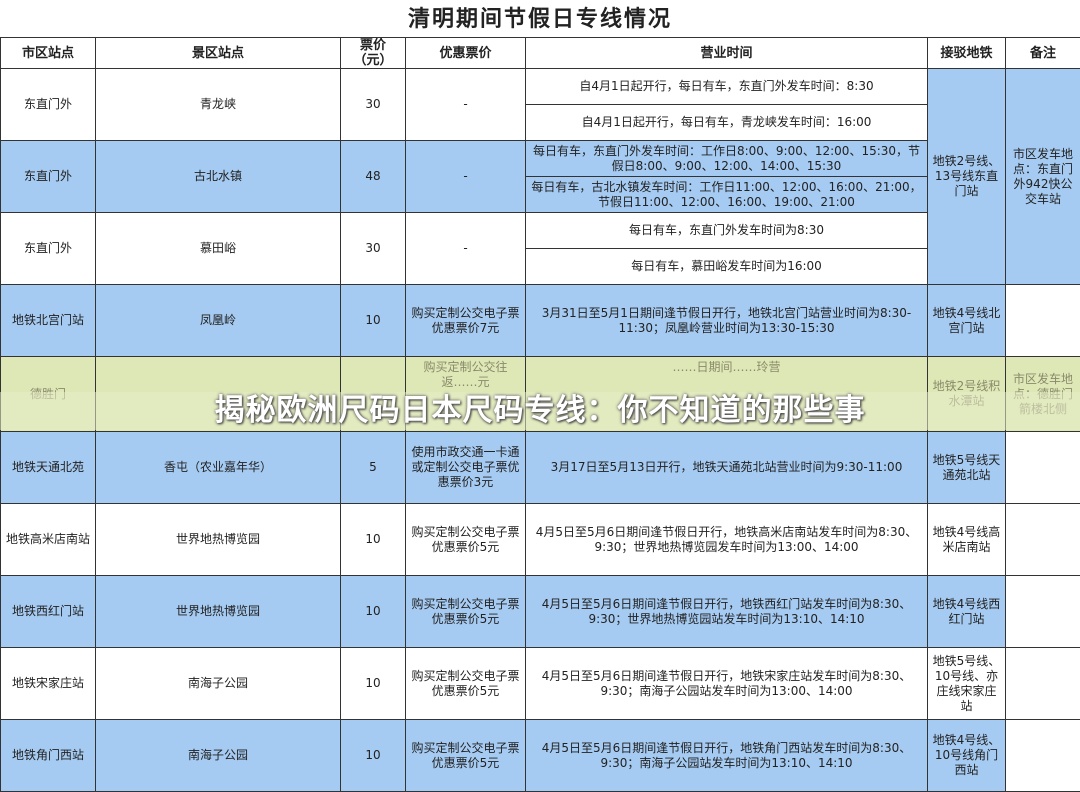 Image resolution: width=1080 pixels, height=792 pixels. What do you see at coordinates (218, 394) in the screenshot?
I see `scenic-stop` at bounding box center [218, 394].